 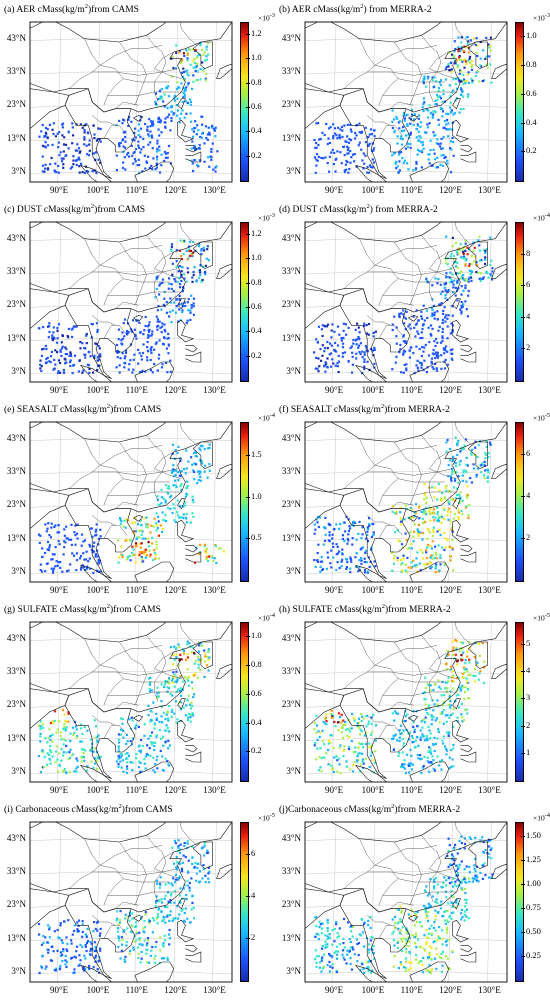 What do you see at coordinates (16, 904) in the screenshot?
I see `latitude-label: 23°N` at bounding box center [16, 904].